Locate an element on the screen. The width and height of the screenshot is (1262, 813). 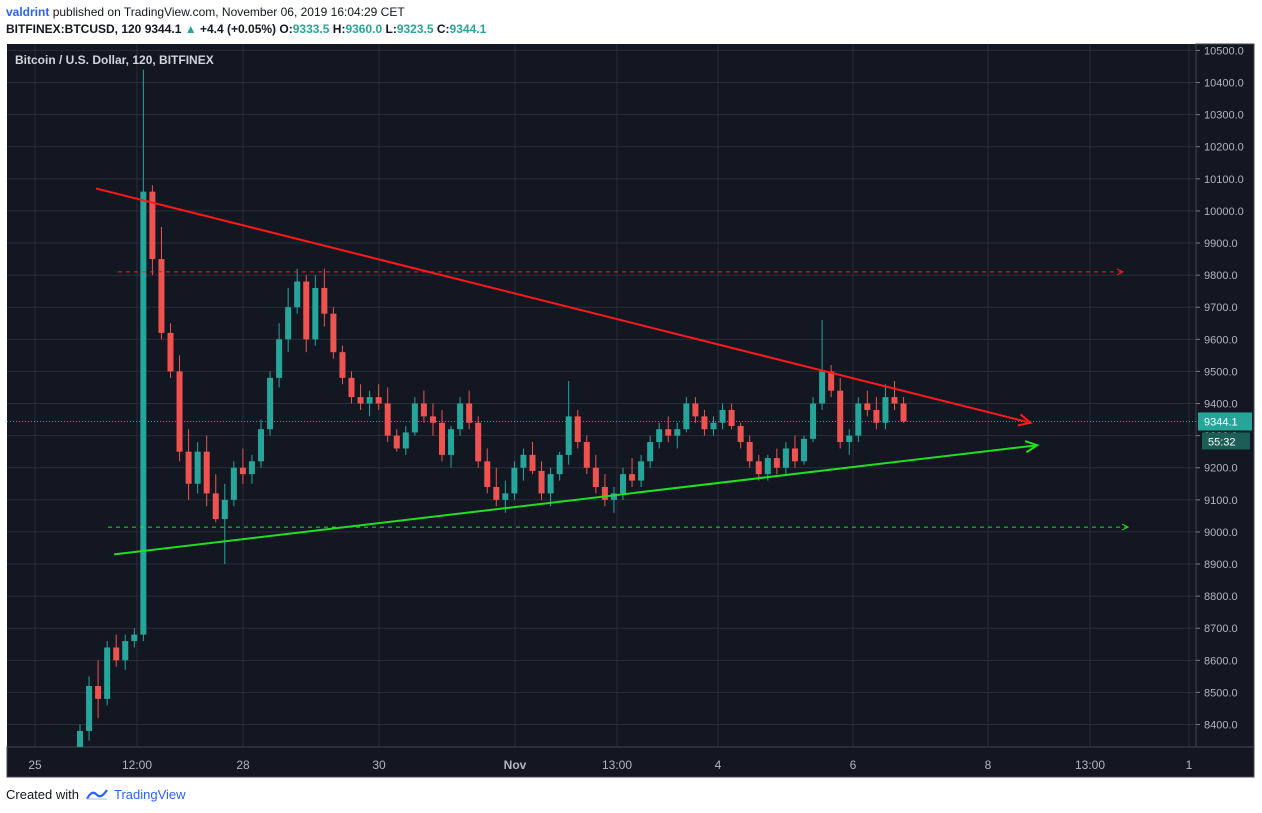
symbol-label: BITFINEX:BTCUSD, 120 is located at coordinates (74, 29).